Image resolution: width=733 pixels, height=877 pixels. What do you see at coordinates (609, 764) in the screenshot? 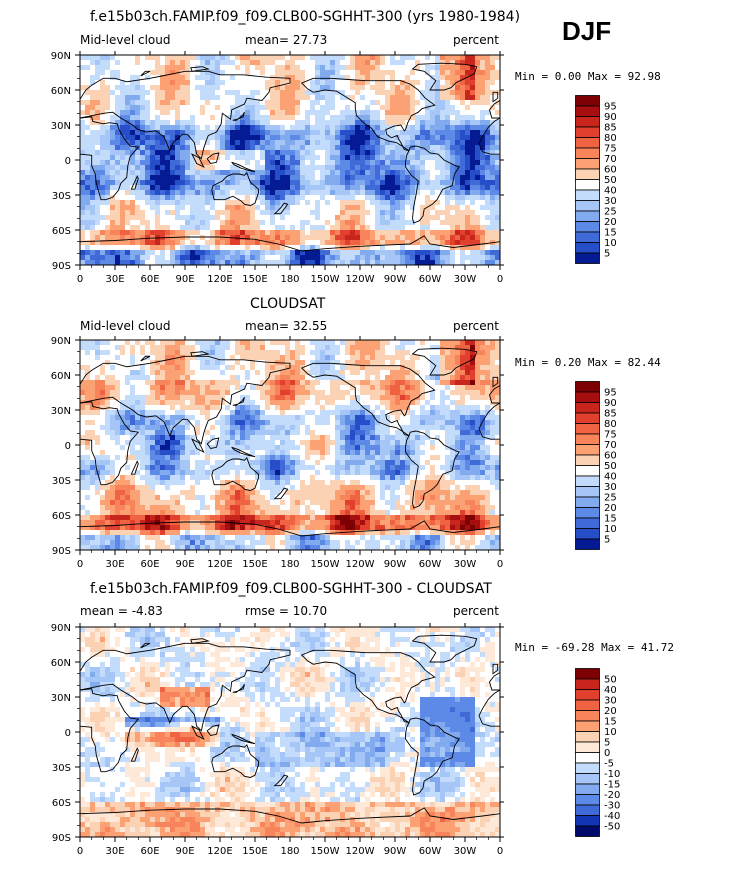
I see `colorbar-label: -5` at bounding box center [609, 764].